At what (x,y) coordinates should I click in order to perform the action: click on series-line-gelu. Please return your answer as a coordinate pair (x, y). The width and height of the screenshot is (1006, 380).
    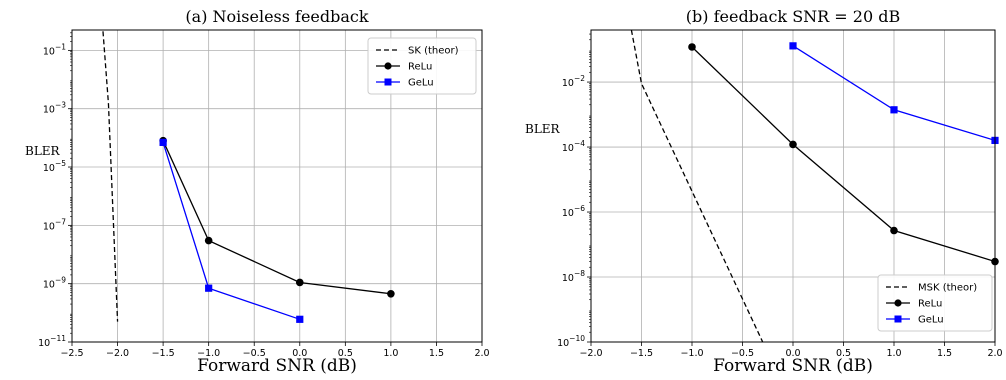
    Looking at the image, I should click on (231, 231).